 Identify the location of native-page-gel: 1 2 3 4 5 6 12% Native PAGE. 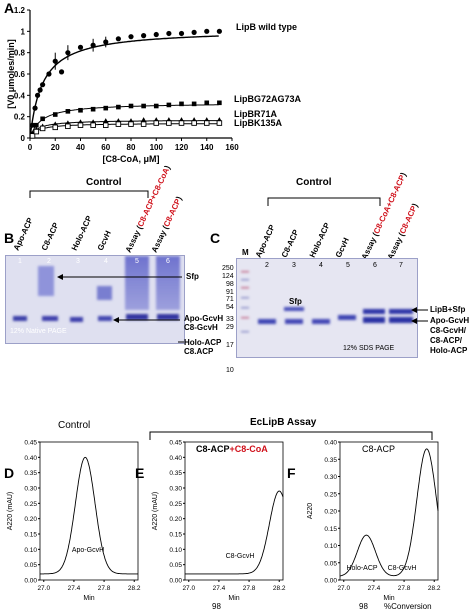
(95, 299).